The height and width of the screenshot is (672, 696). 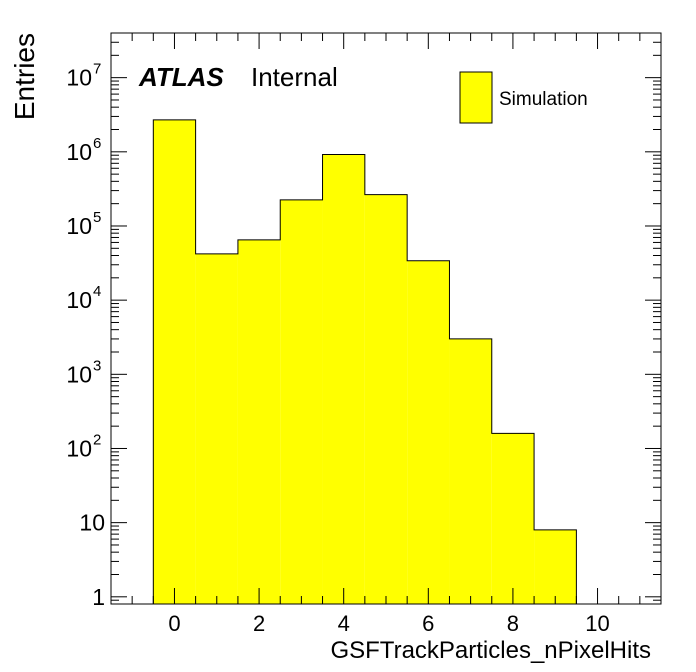 I want to click on x-tick-label: 8, so click(x=513, y=623).